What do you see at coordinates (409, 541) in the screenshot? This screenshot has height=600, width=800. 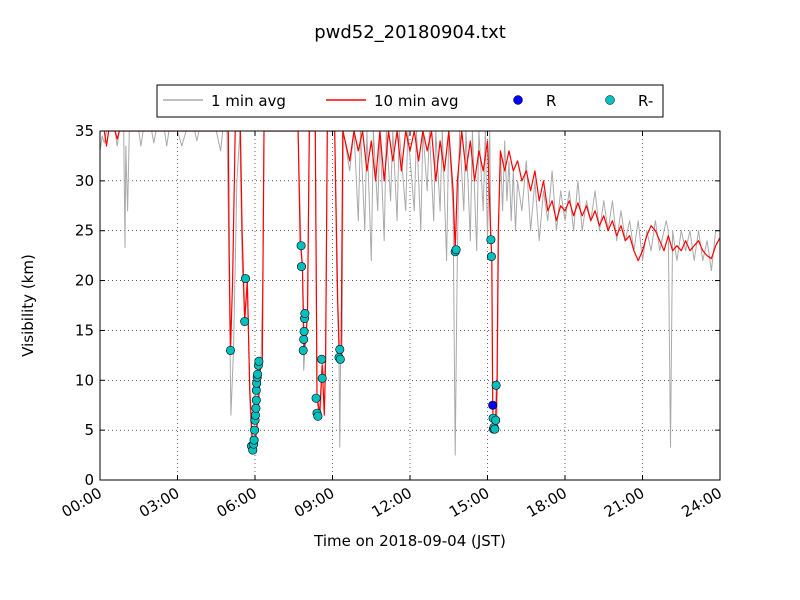 I see `x-axis-label: Time on 2018-09-04 (JST)` at bounding box center [409, 541].